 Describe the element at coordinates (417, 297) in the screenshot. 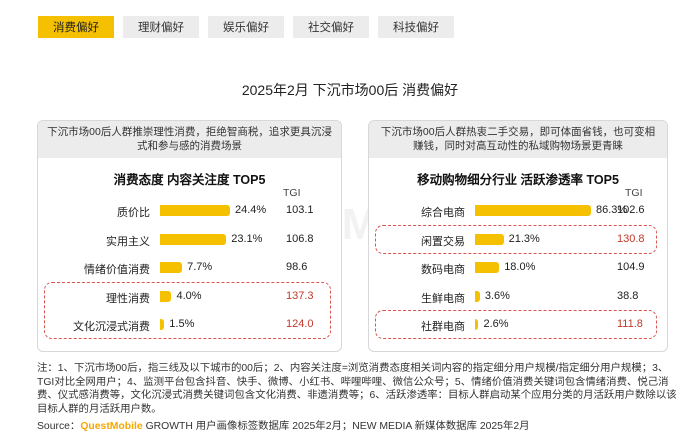

I see `category-label-box: 生鲜电商` at that location.